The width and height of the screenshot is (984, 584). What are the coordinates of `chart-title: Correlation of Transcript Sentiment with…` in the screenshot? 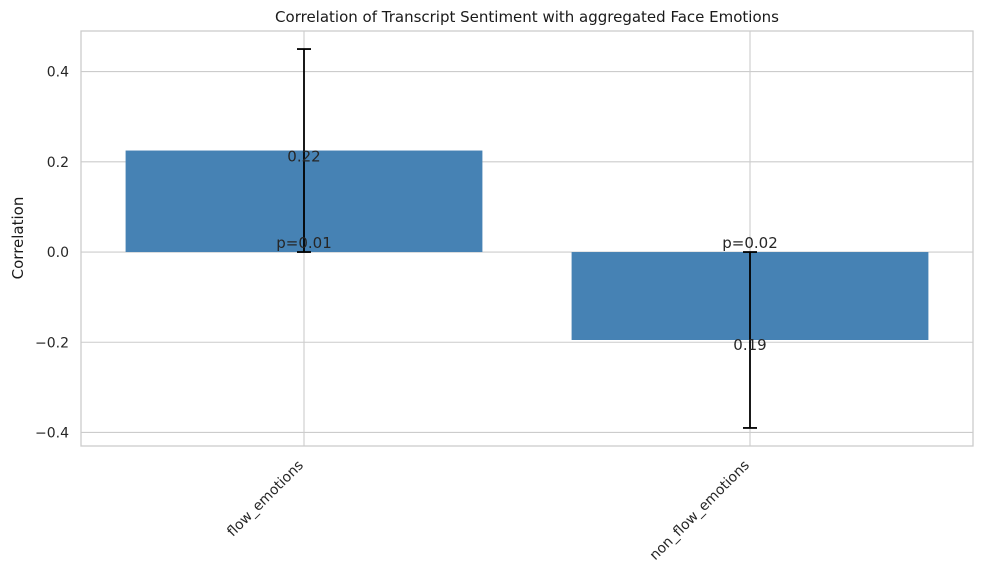 It's located at (527, 17).